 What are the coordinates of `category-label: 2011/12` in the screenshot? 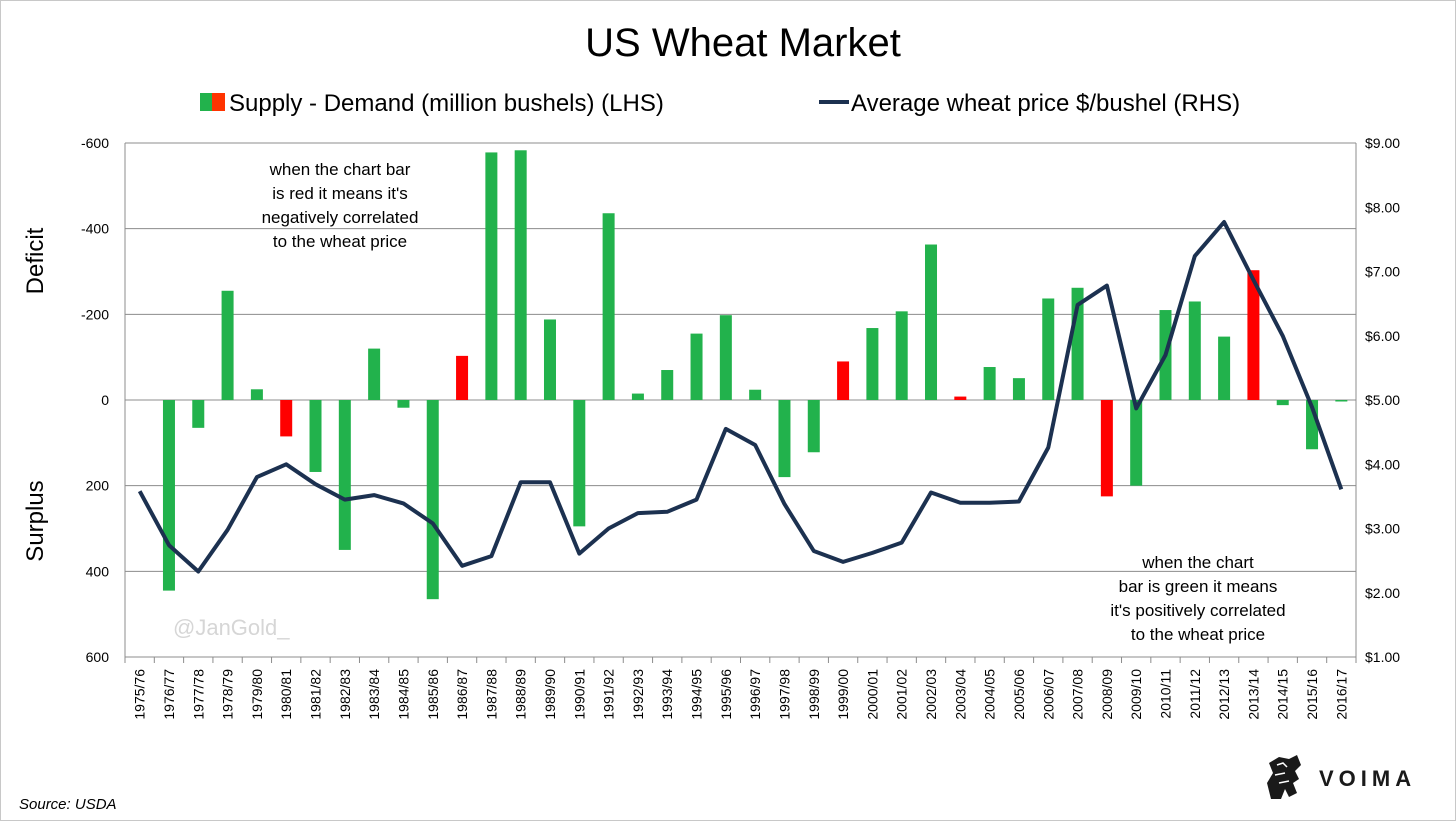 It's located at (1195, 694).